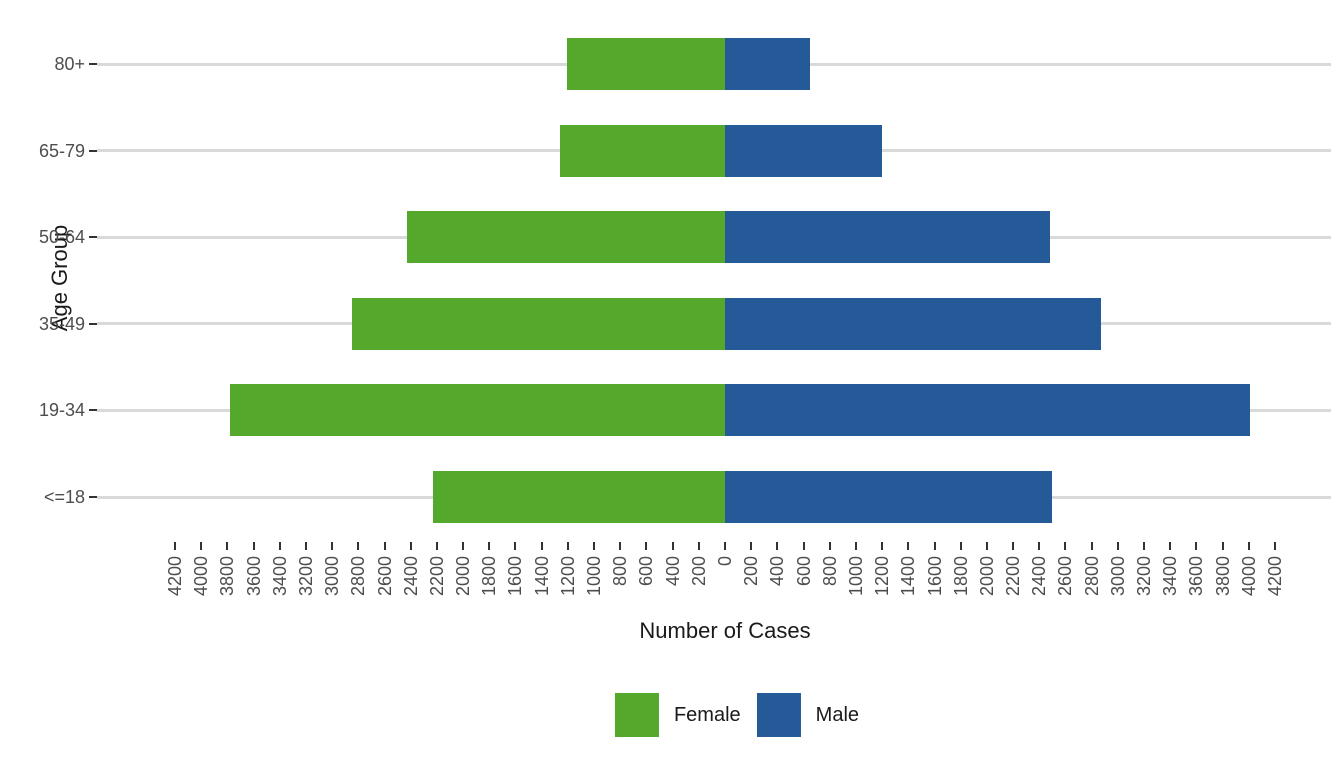 The height and width of the screenshot is (768, 1344). Describe the element at coordinates (61, 150) in the screenshot. I see `y-axis-label-65-79: 65-79` at that location.